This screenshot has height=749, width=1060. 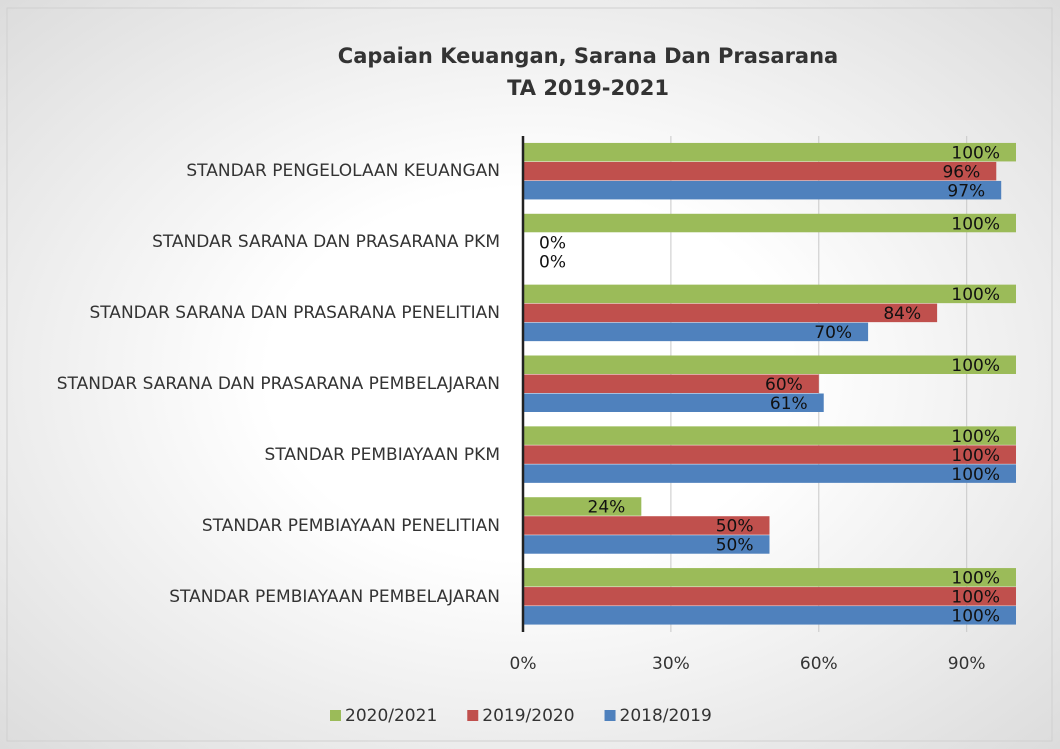 What do you see at coordinates (350, 525) in the screenshot?
I see `category-label: STANDAR PEMBIAYAAN PENELITIAN` at bounding box center [350, 525].